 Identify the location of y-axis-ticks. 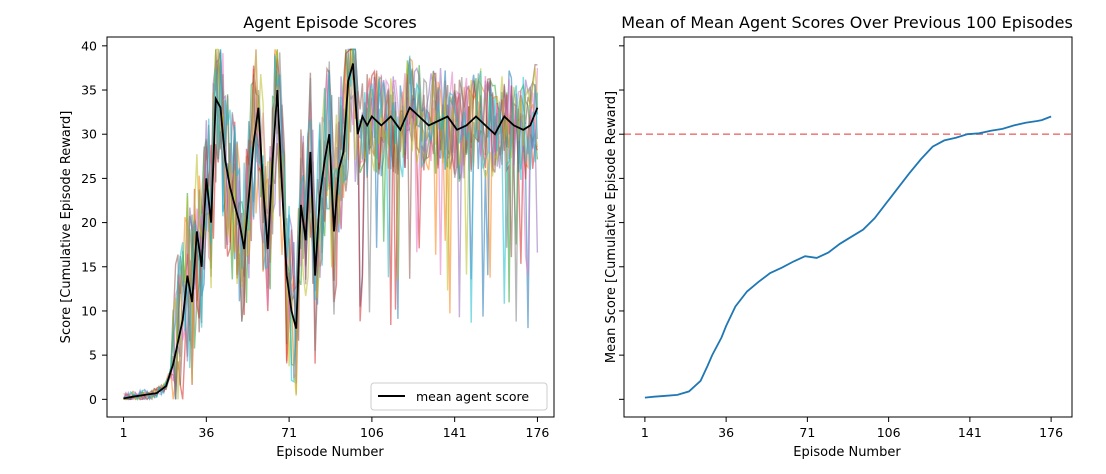
(621, 222).